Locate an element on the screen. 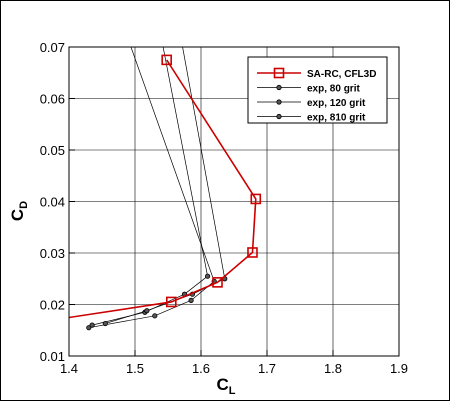 This screenshot has width=450, height=401. legend-item: exp, 810 grit is located at coordinates (311, 118).